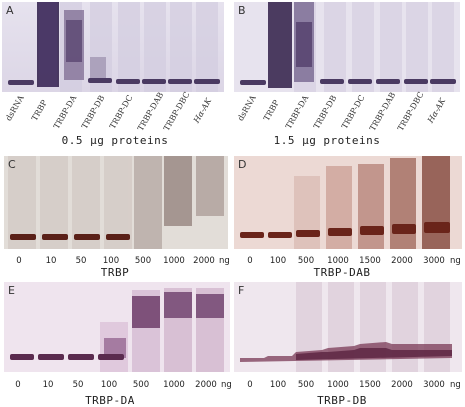 This screenshot has width=465, height=407. I want to click on gel-image-d, so click(348, 202).